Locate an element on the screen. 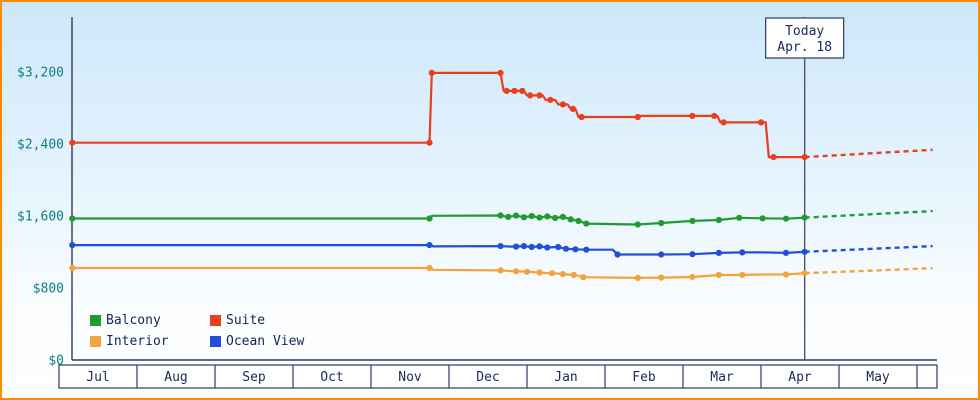 The image size is (980, 400). today-label-box is located at coordinates (805, 38).